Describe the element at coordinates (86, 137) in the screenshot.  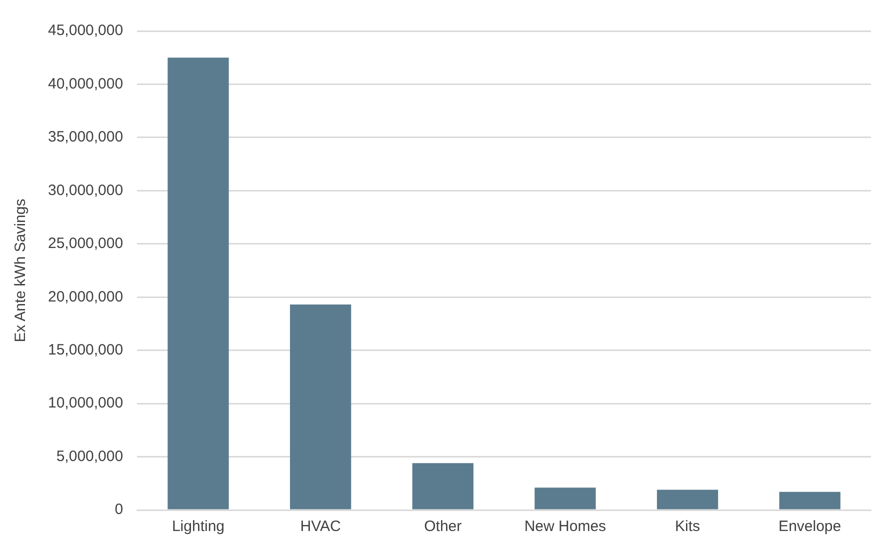
I see `y-tick-label: 35,000,000` at that location.